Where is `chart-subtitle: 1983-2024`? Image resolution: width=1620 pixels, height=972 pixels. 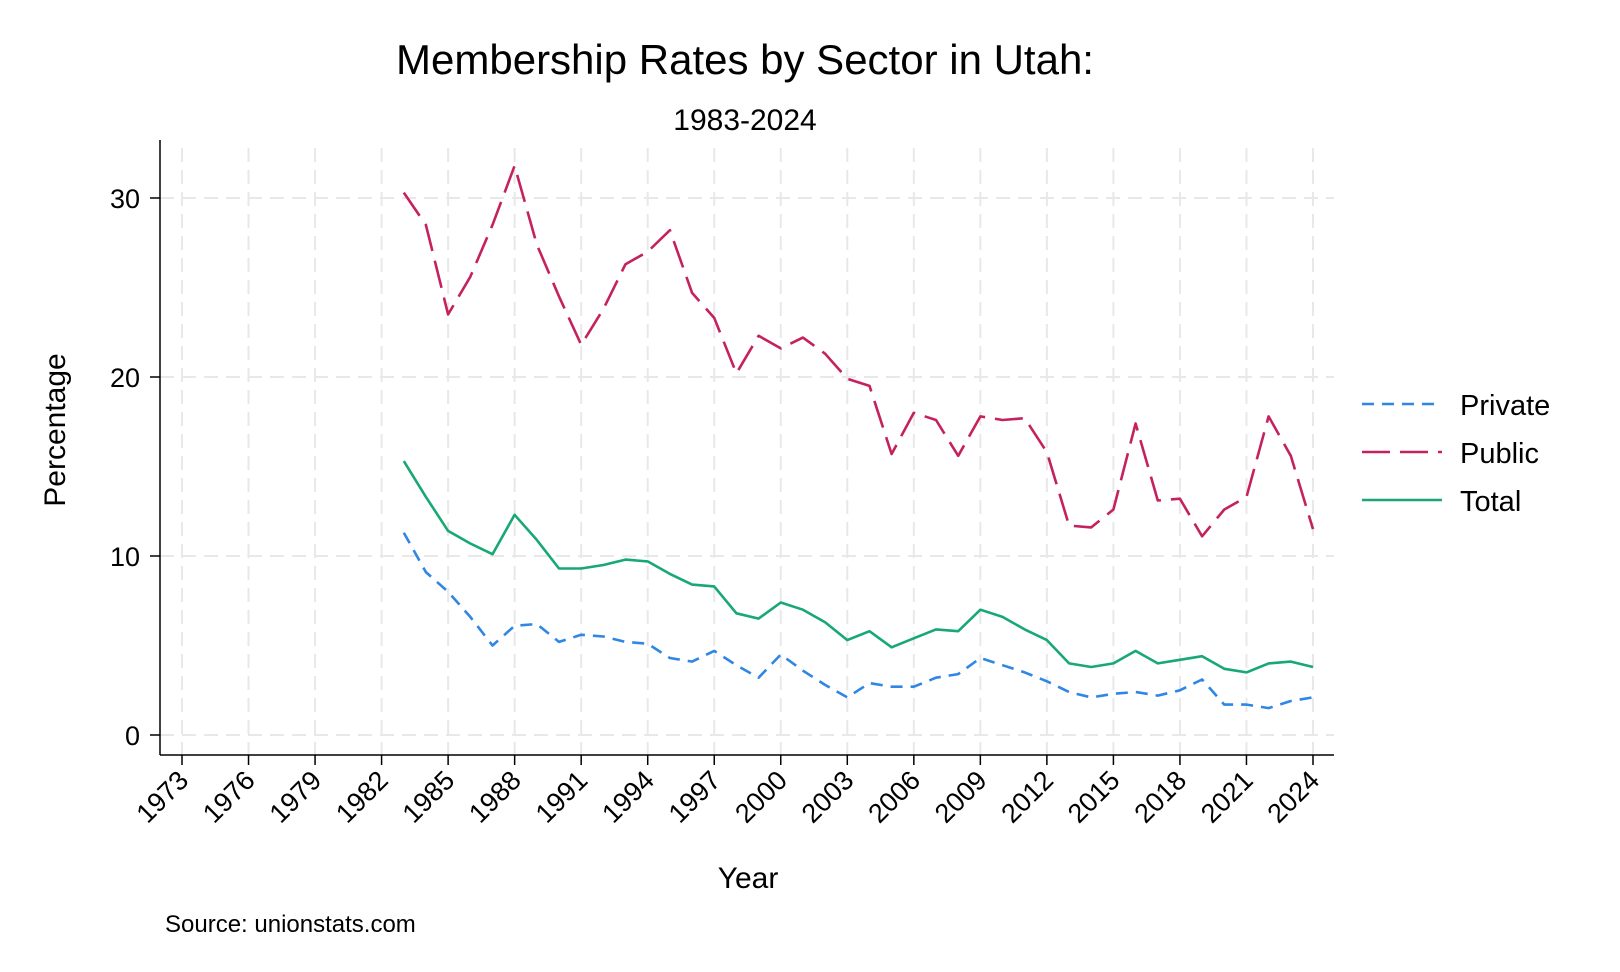 chart-subtitle: 1983-2024 is located at coordinates (744, 120).